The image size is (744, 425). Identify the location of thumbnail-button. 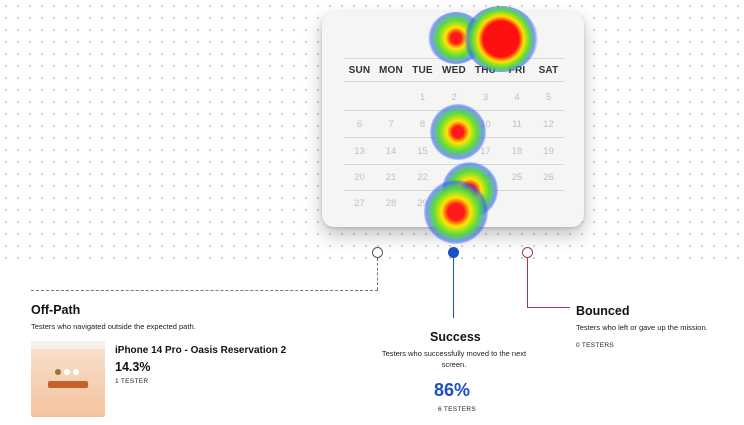
(68, 384).